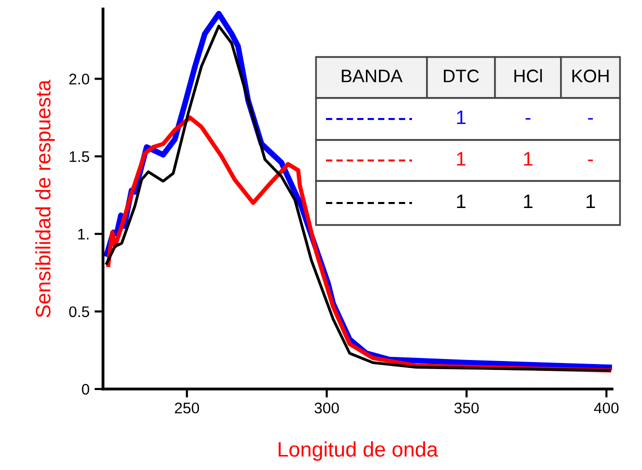 The image size is (642, 470). What do you see at coordinates (528, 75) in the screenshot?
I see `annotation: HCl` at bounding box center [528, 75].